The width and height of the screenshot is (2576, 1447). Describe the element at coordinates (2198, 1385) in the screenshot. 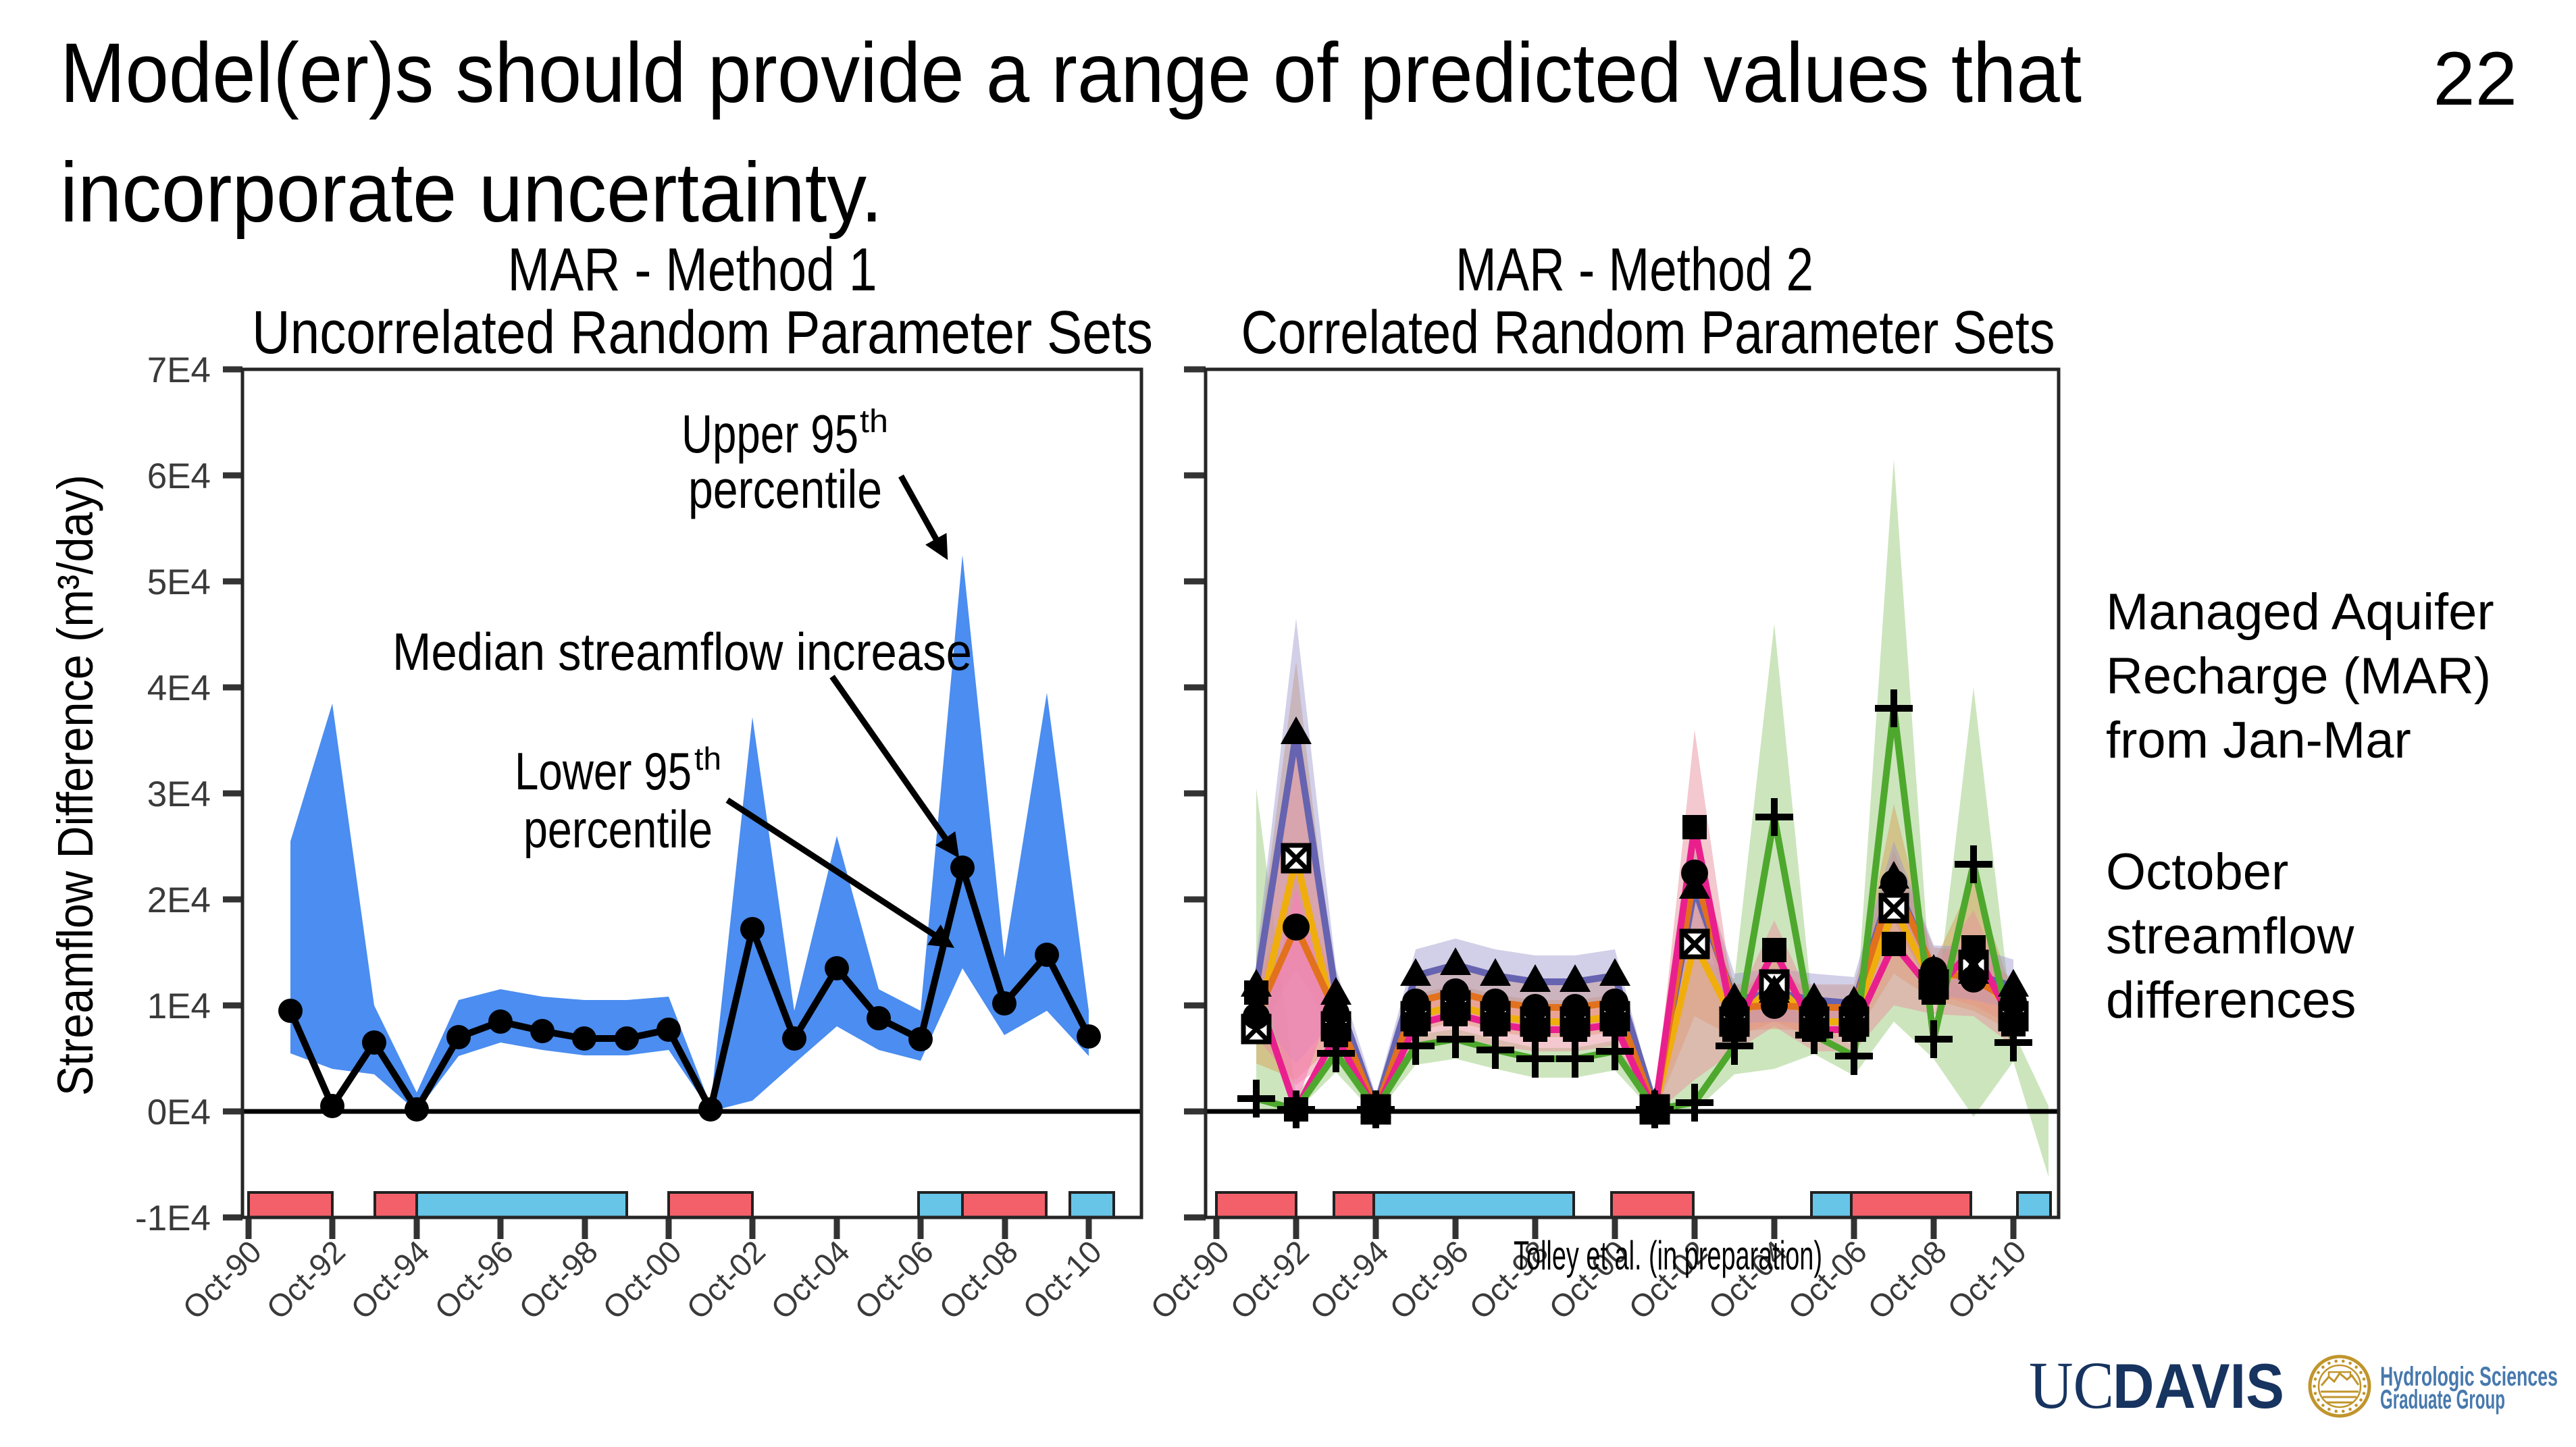

I see `svg-text: DAVIS` at that location.